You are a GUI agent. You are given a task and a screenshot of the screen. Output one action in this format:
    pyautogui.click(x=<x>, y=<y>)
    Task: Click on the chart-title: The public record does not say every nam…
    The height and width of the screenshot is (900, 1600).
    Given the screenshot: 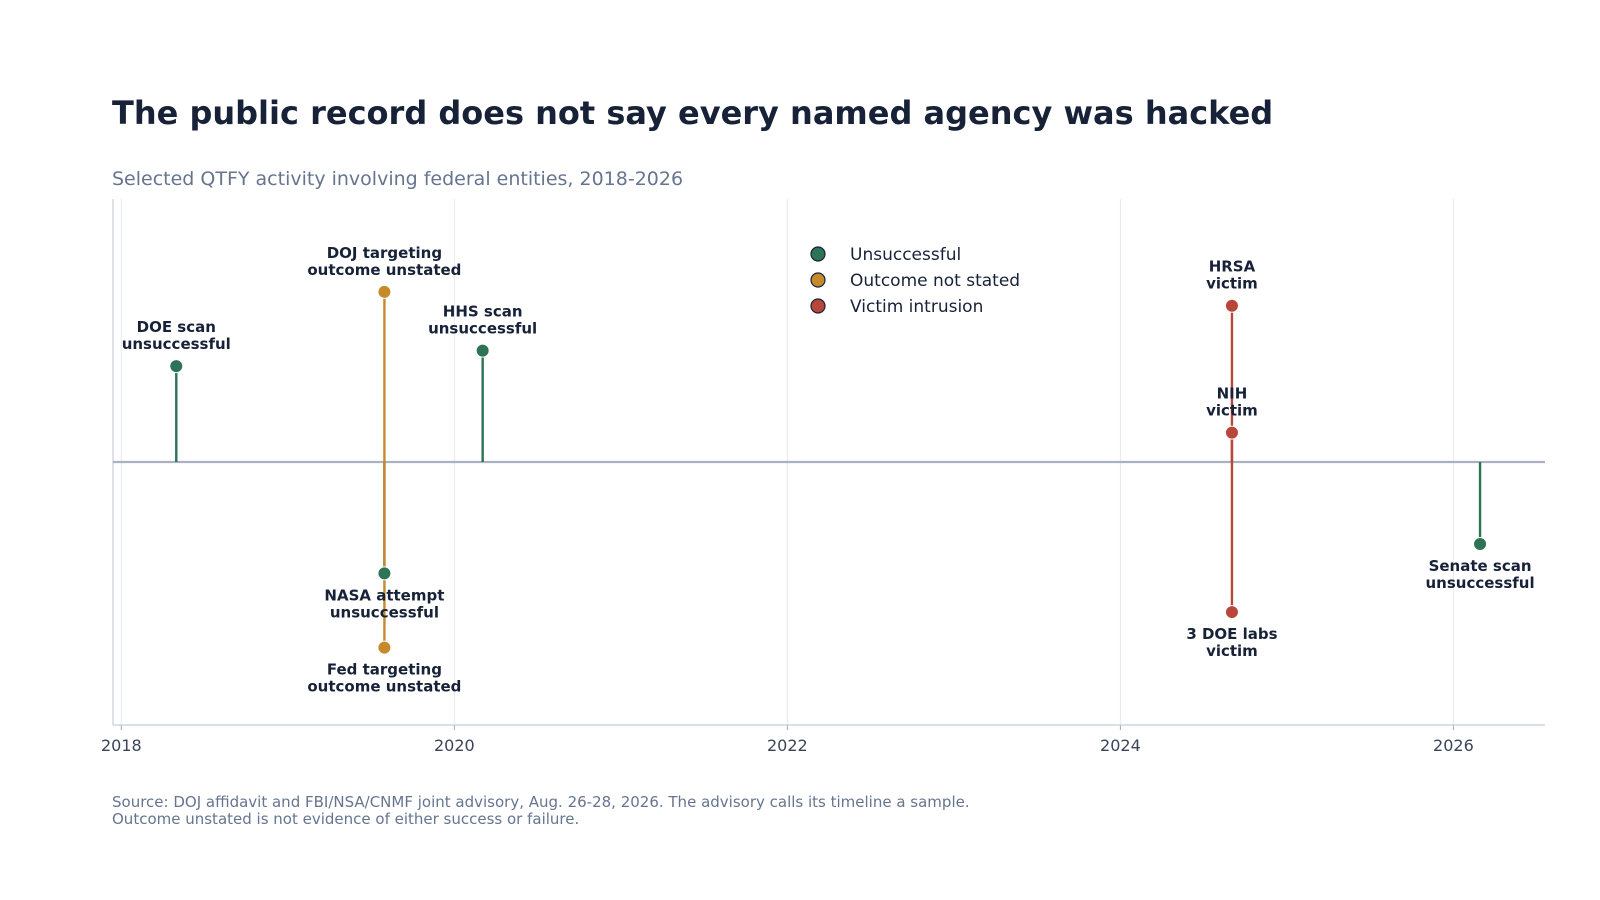 What is the action you would take?
    pyautogui.click(x=693, y=113)
    